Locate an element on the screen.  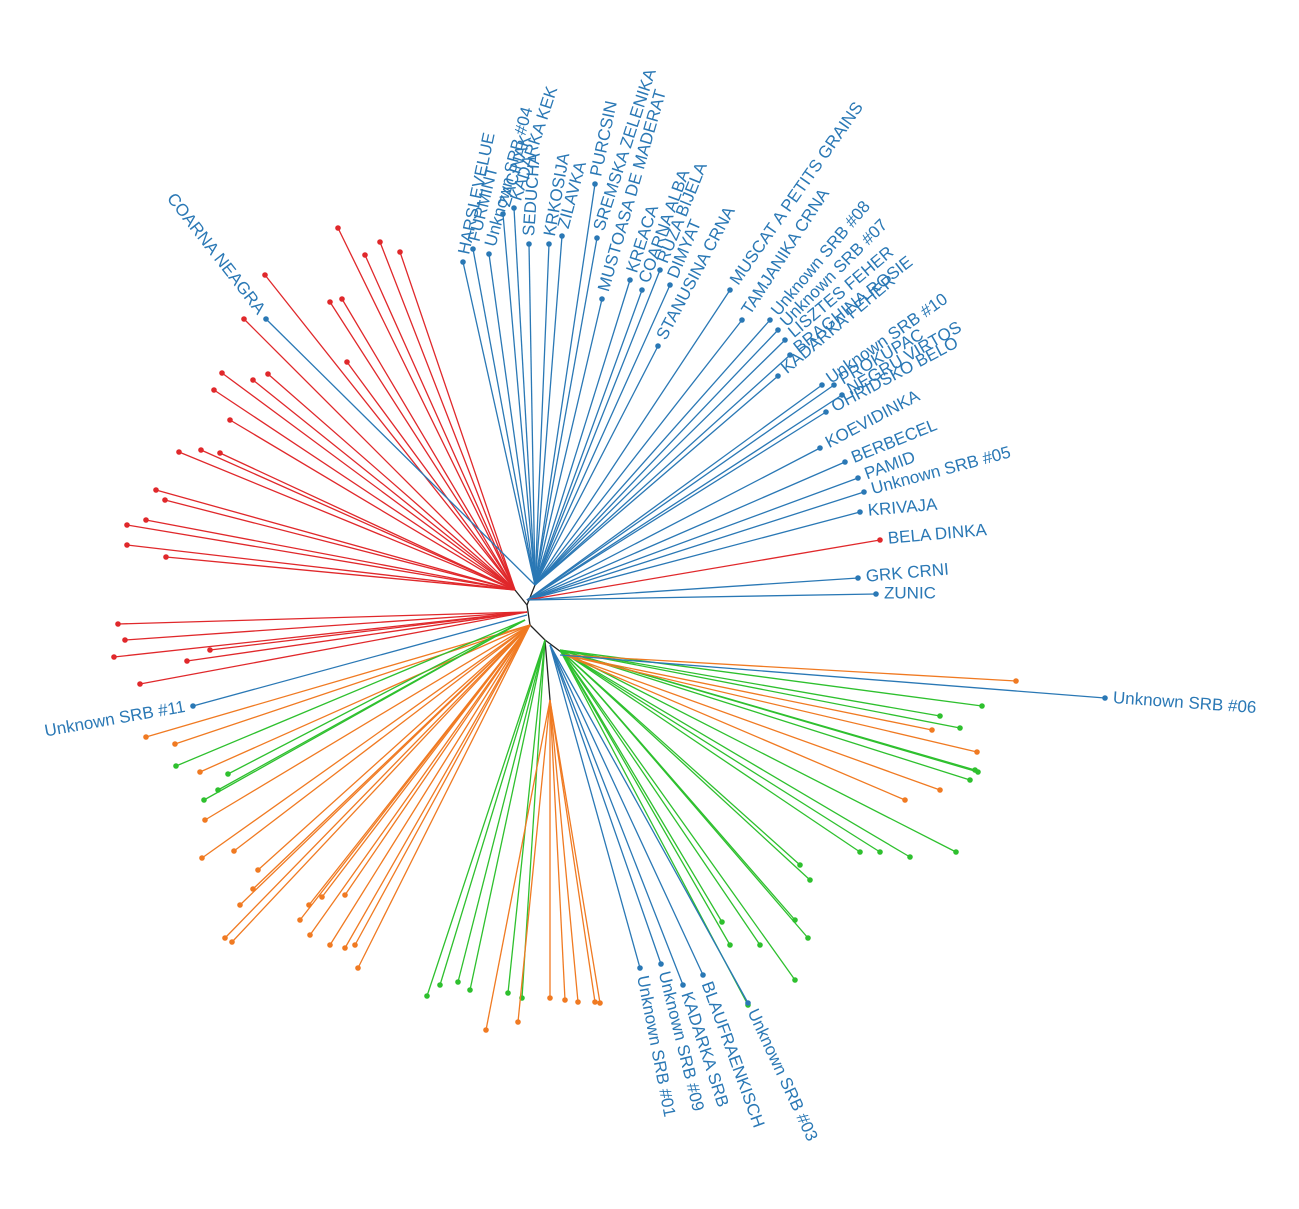
leaf-label: BELA DINKA is located at coordinates (937, 534).